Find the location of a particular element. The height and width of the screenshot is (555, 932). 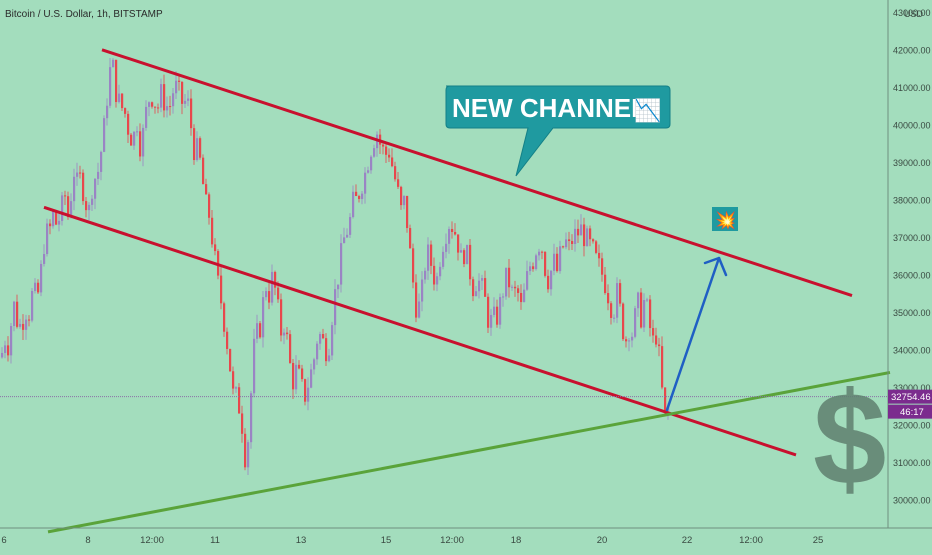

projection-arrow is located at coordinates (696, 334).